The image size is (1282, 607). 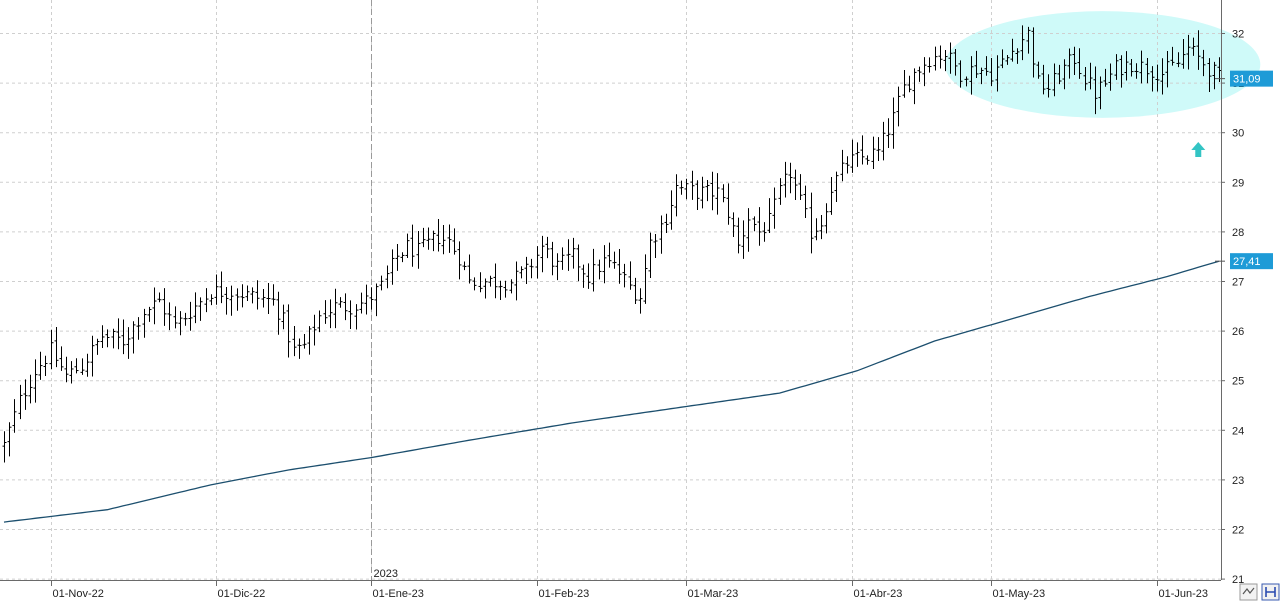 I want to click on highlight-layer, so click(x=1102, y=64).